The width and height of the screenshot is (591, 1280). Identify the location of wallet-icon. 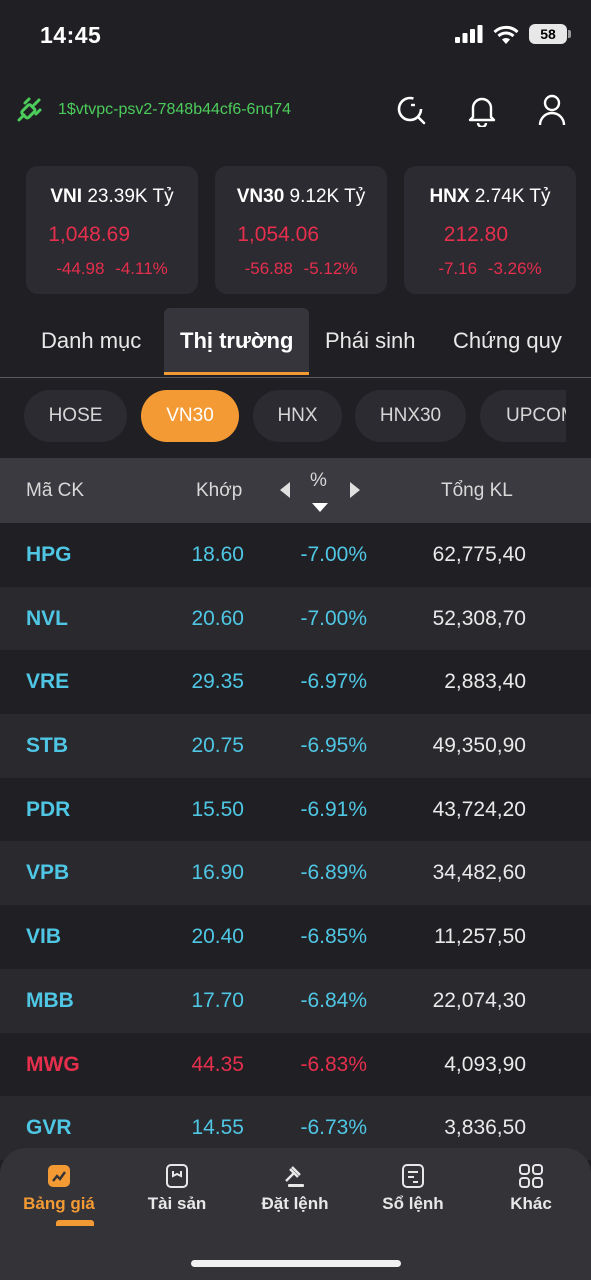
(177, 1176).